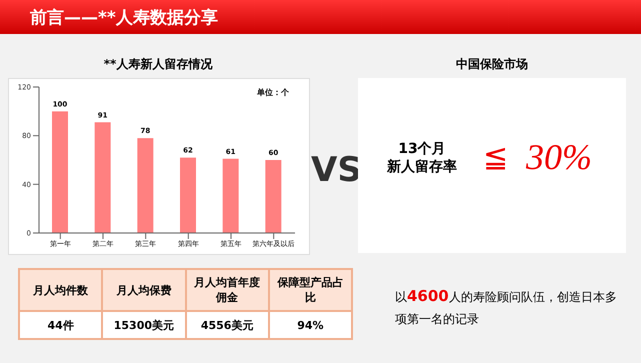 The image size is (641, 363). What do you see at coordinates (227, 290) in the screenshot?
I see `text: 月人均首年度佣金` at bounding box center [227, 290].